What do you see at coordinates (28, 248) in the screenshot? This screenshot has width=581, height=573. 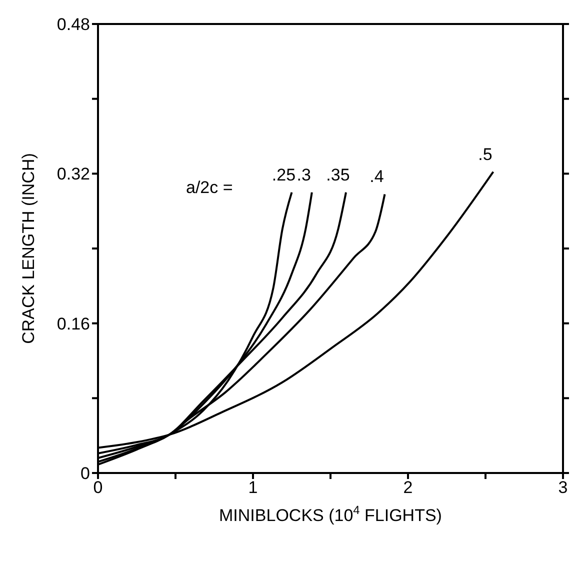 I see `y-axis-title: CRACK LENGTH (INCH)` at bounding box center [28, 248].